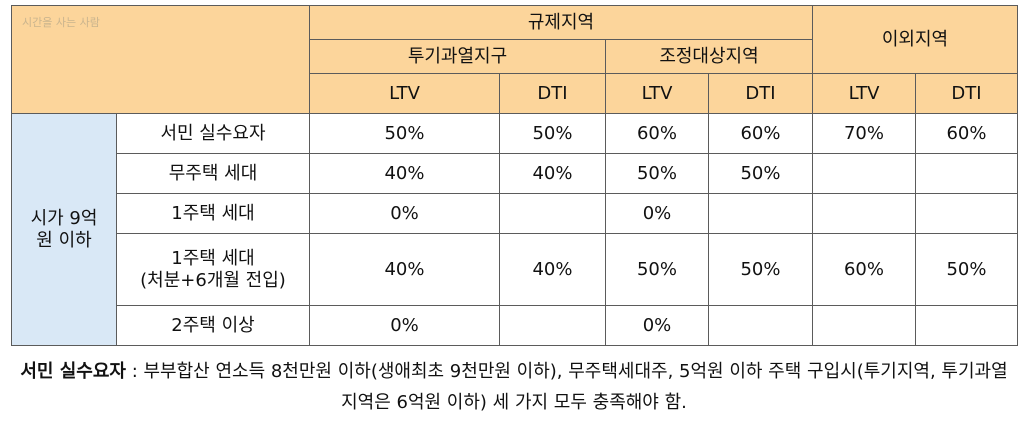  What do you see at coordinates (709, 56) in the screenshot?
I see `adjustment-zone-header: 조정대상지역` at bounding box center [709, 56].